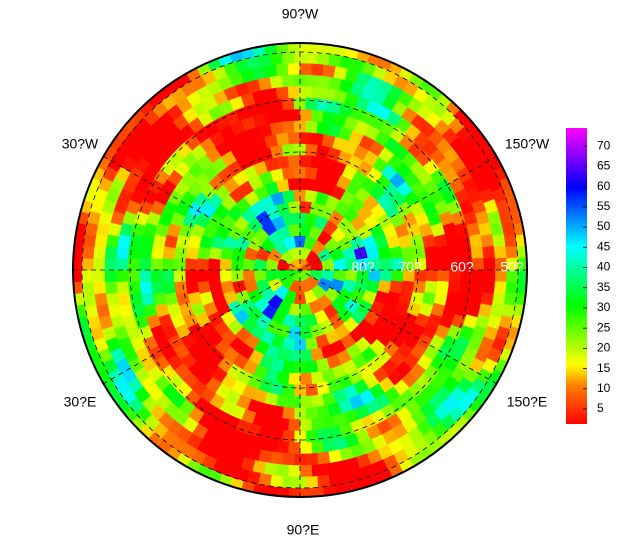 The image size is (625, 557). Describe the element at coordinates (604, 348) in the screenshot. I see `colorbar-tick-label: 20` at that location.